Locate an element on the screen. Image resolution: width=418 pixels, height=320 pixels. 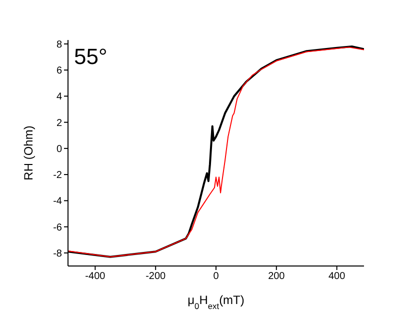
y-tick-label: 4 is located at coordinates (59, 97).